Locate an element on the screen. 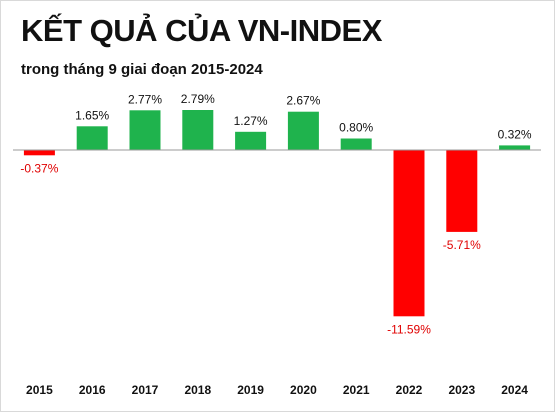  x-tick-2023: 2023 is located at coordinates (461, 390).